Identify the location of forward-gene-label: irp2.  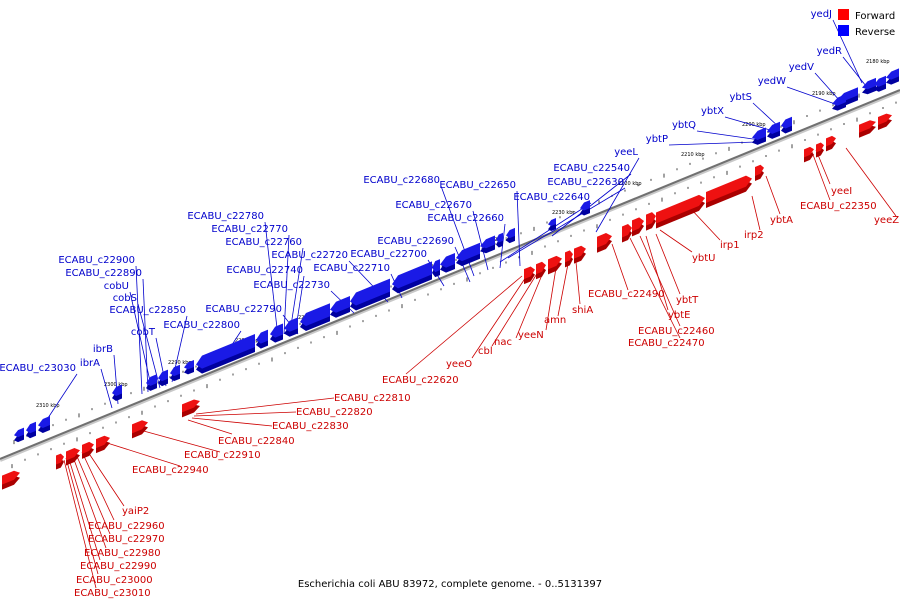
(754, 235).